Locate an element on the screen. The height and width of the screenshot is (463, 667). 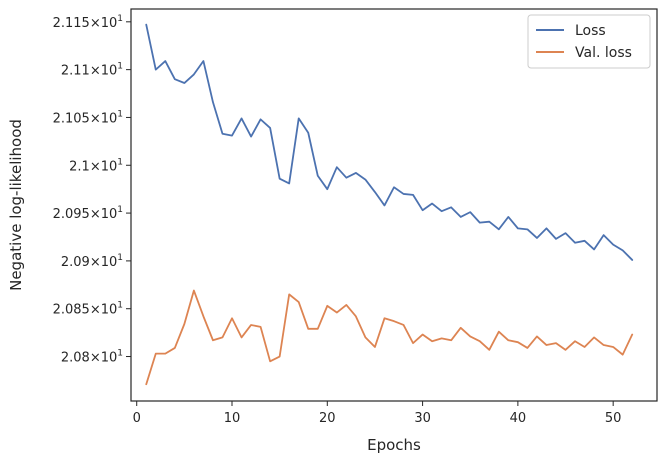
y-tick-label: 2.1×10¹ is located at coordinates (96, 165).